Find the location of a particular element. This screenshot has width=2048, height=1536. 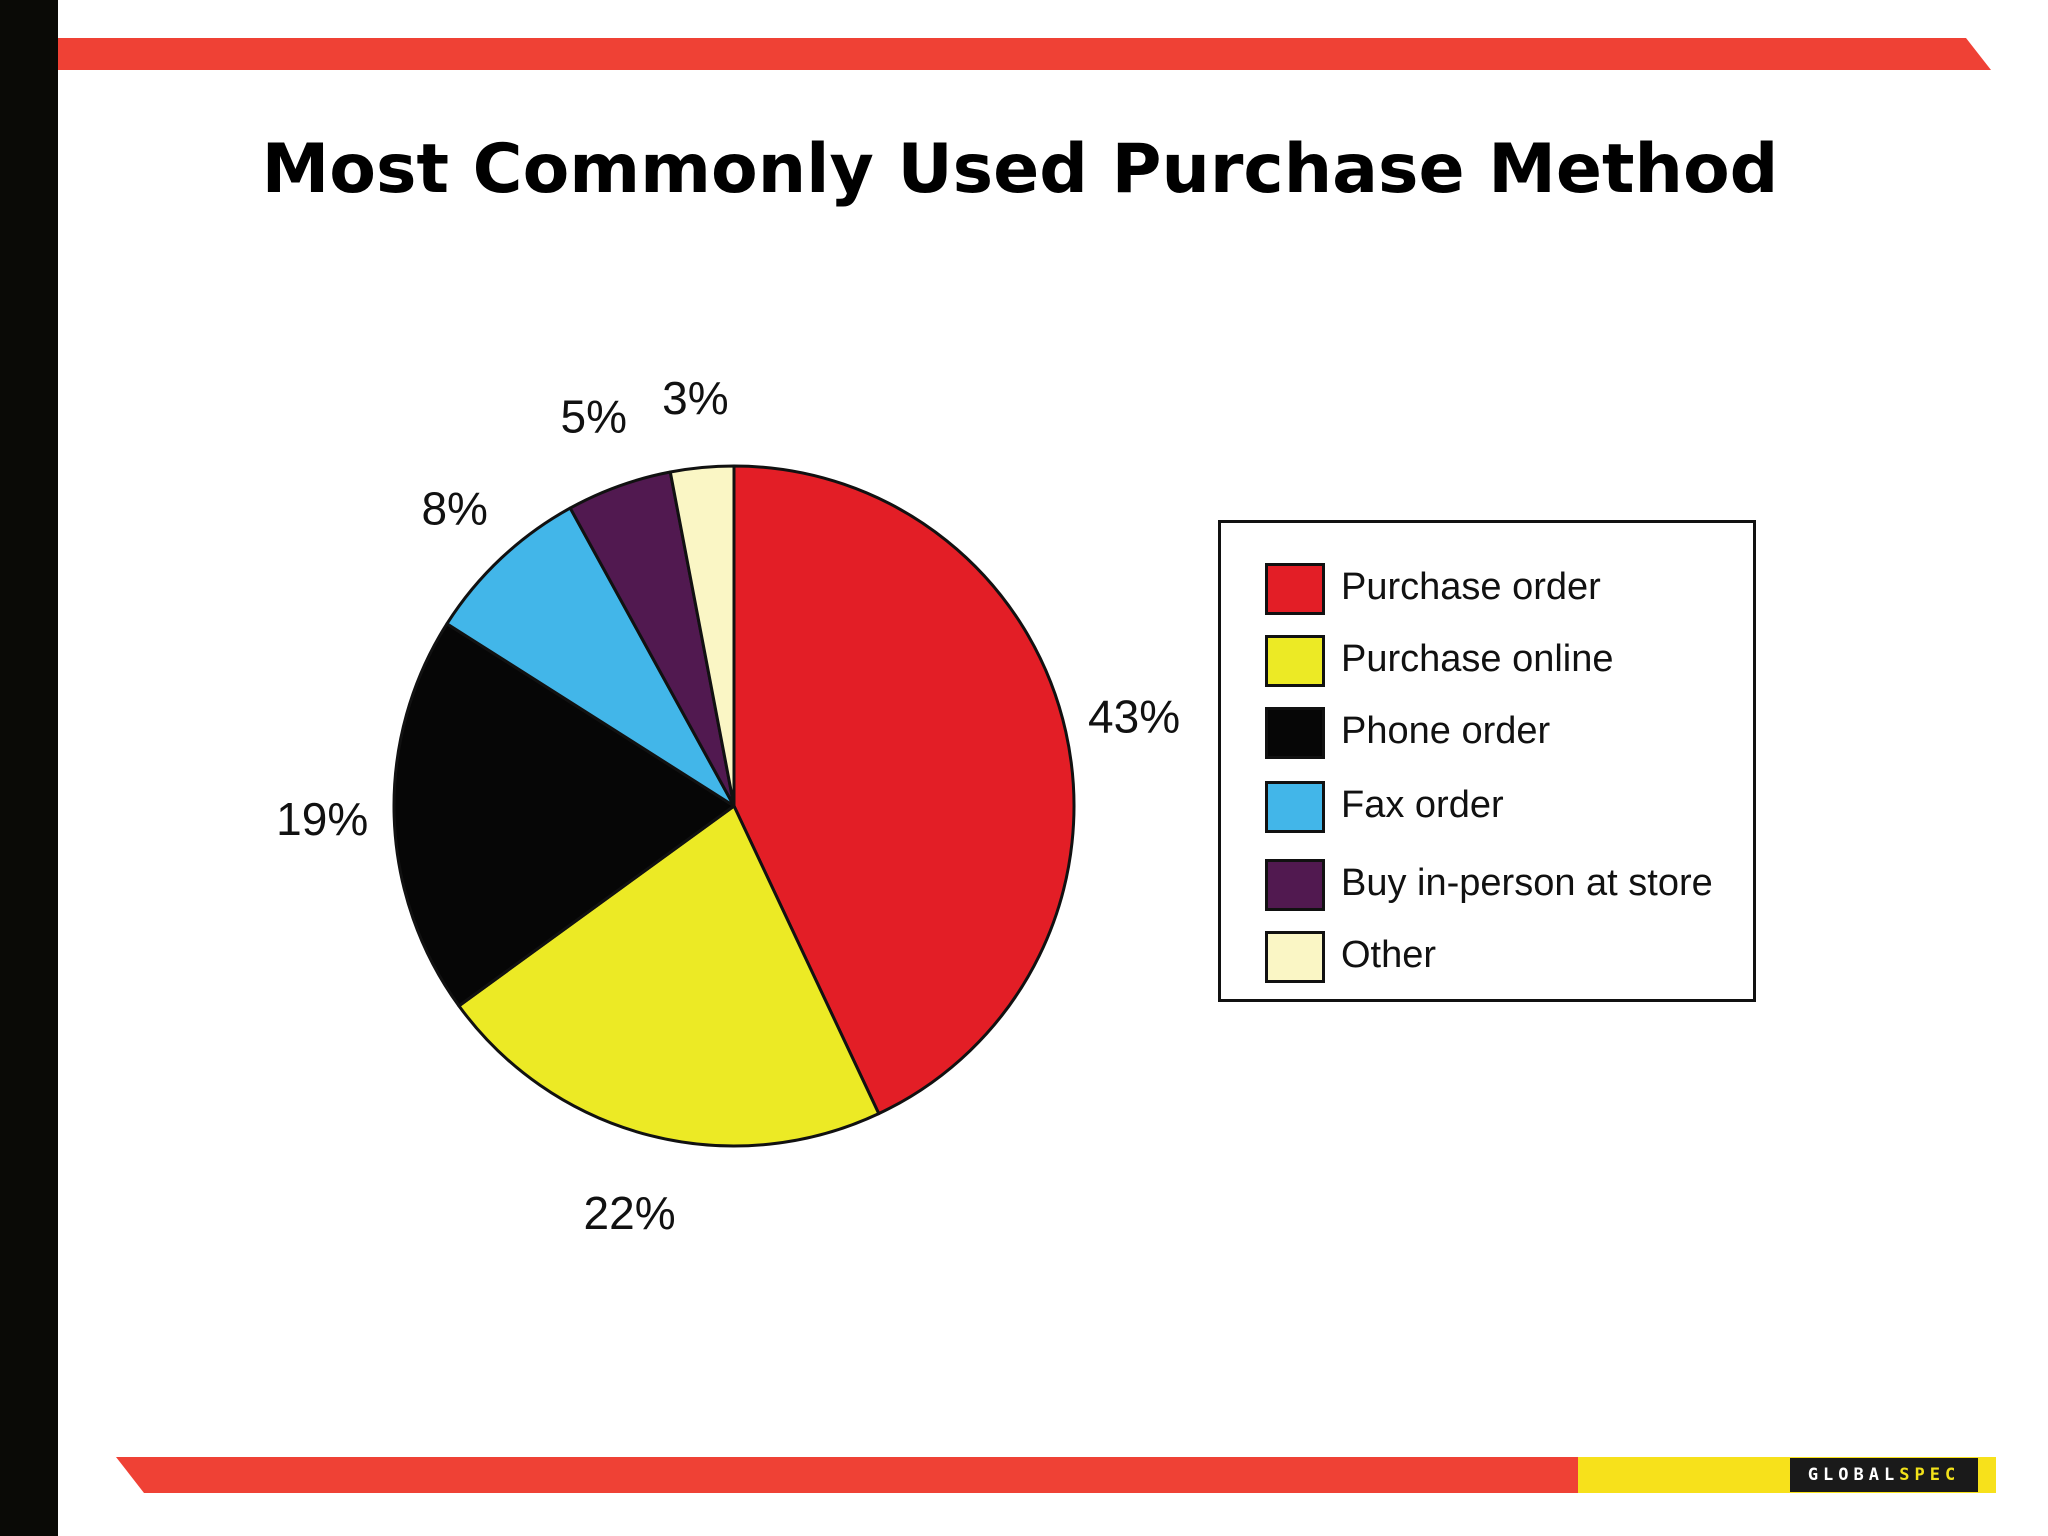

slide-title: Most Commonly Used Purchase Method is located at coordinates (1020, 169).